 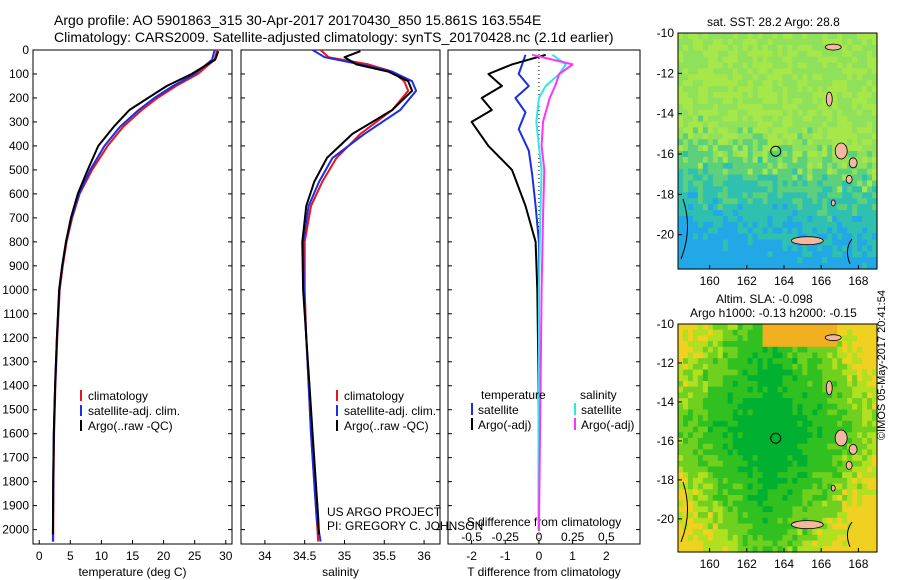 What do you see at coordinates (15, 458) in the screenshot?
I see `y-tick-label: 1700` at bounding box center [15, 458].